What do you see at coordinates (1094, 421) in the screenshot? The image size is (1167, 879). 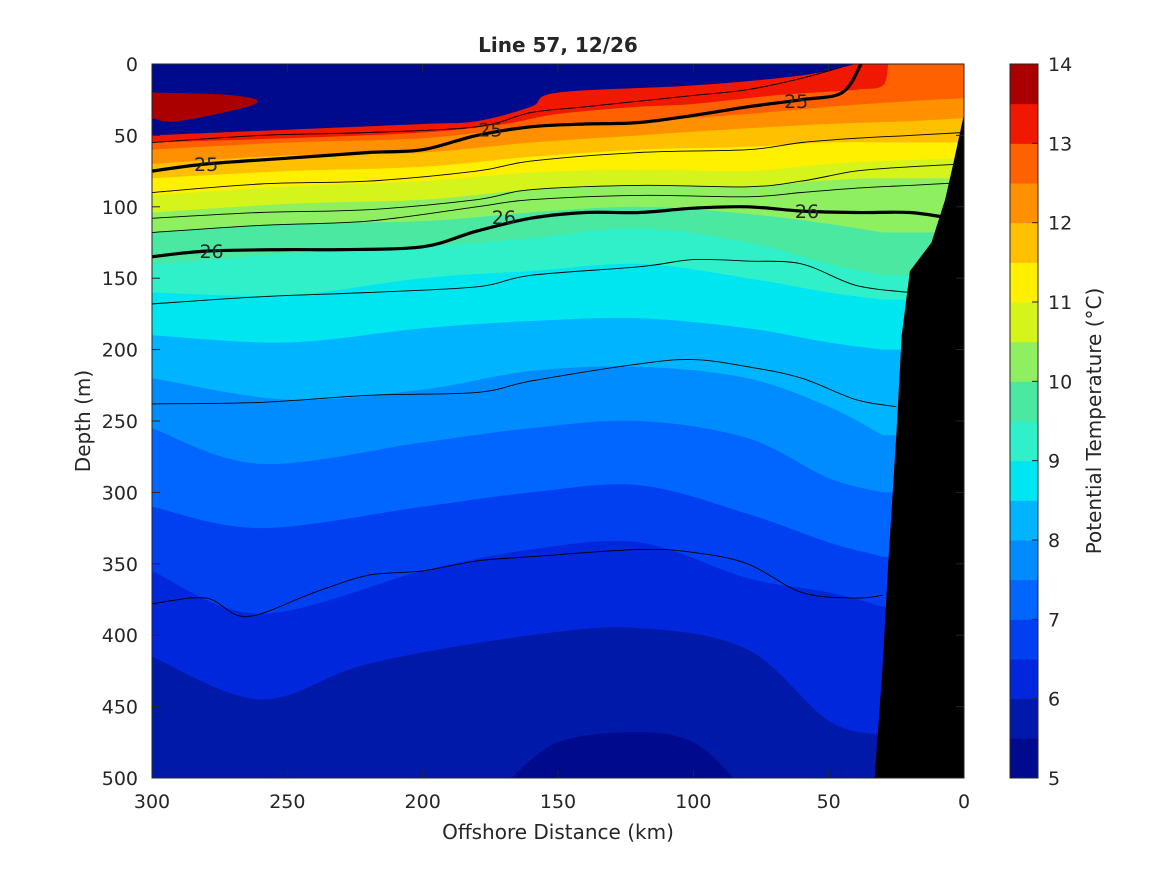 I see `colorbar-label: Potential Temperature (°C)` at bounding box center [1094, 421].